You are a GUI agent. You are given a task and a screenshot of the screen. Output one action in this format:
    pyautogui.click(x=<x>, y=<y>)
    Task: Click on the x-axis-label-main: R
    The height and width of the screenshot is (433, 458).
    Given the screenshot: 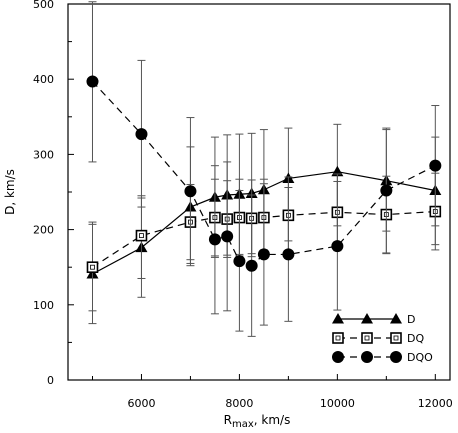 What is the action you would take?
    pyautogui.click(x=228, y=420)
    